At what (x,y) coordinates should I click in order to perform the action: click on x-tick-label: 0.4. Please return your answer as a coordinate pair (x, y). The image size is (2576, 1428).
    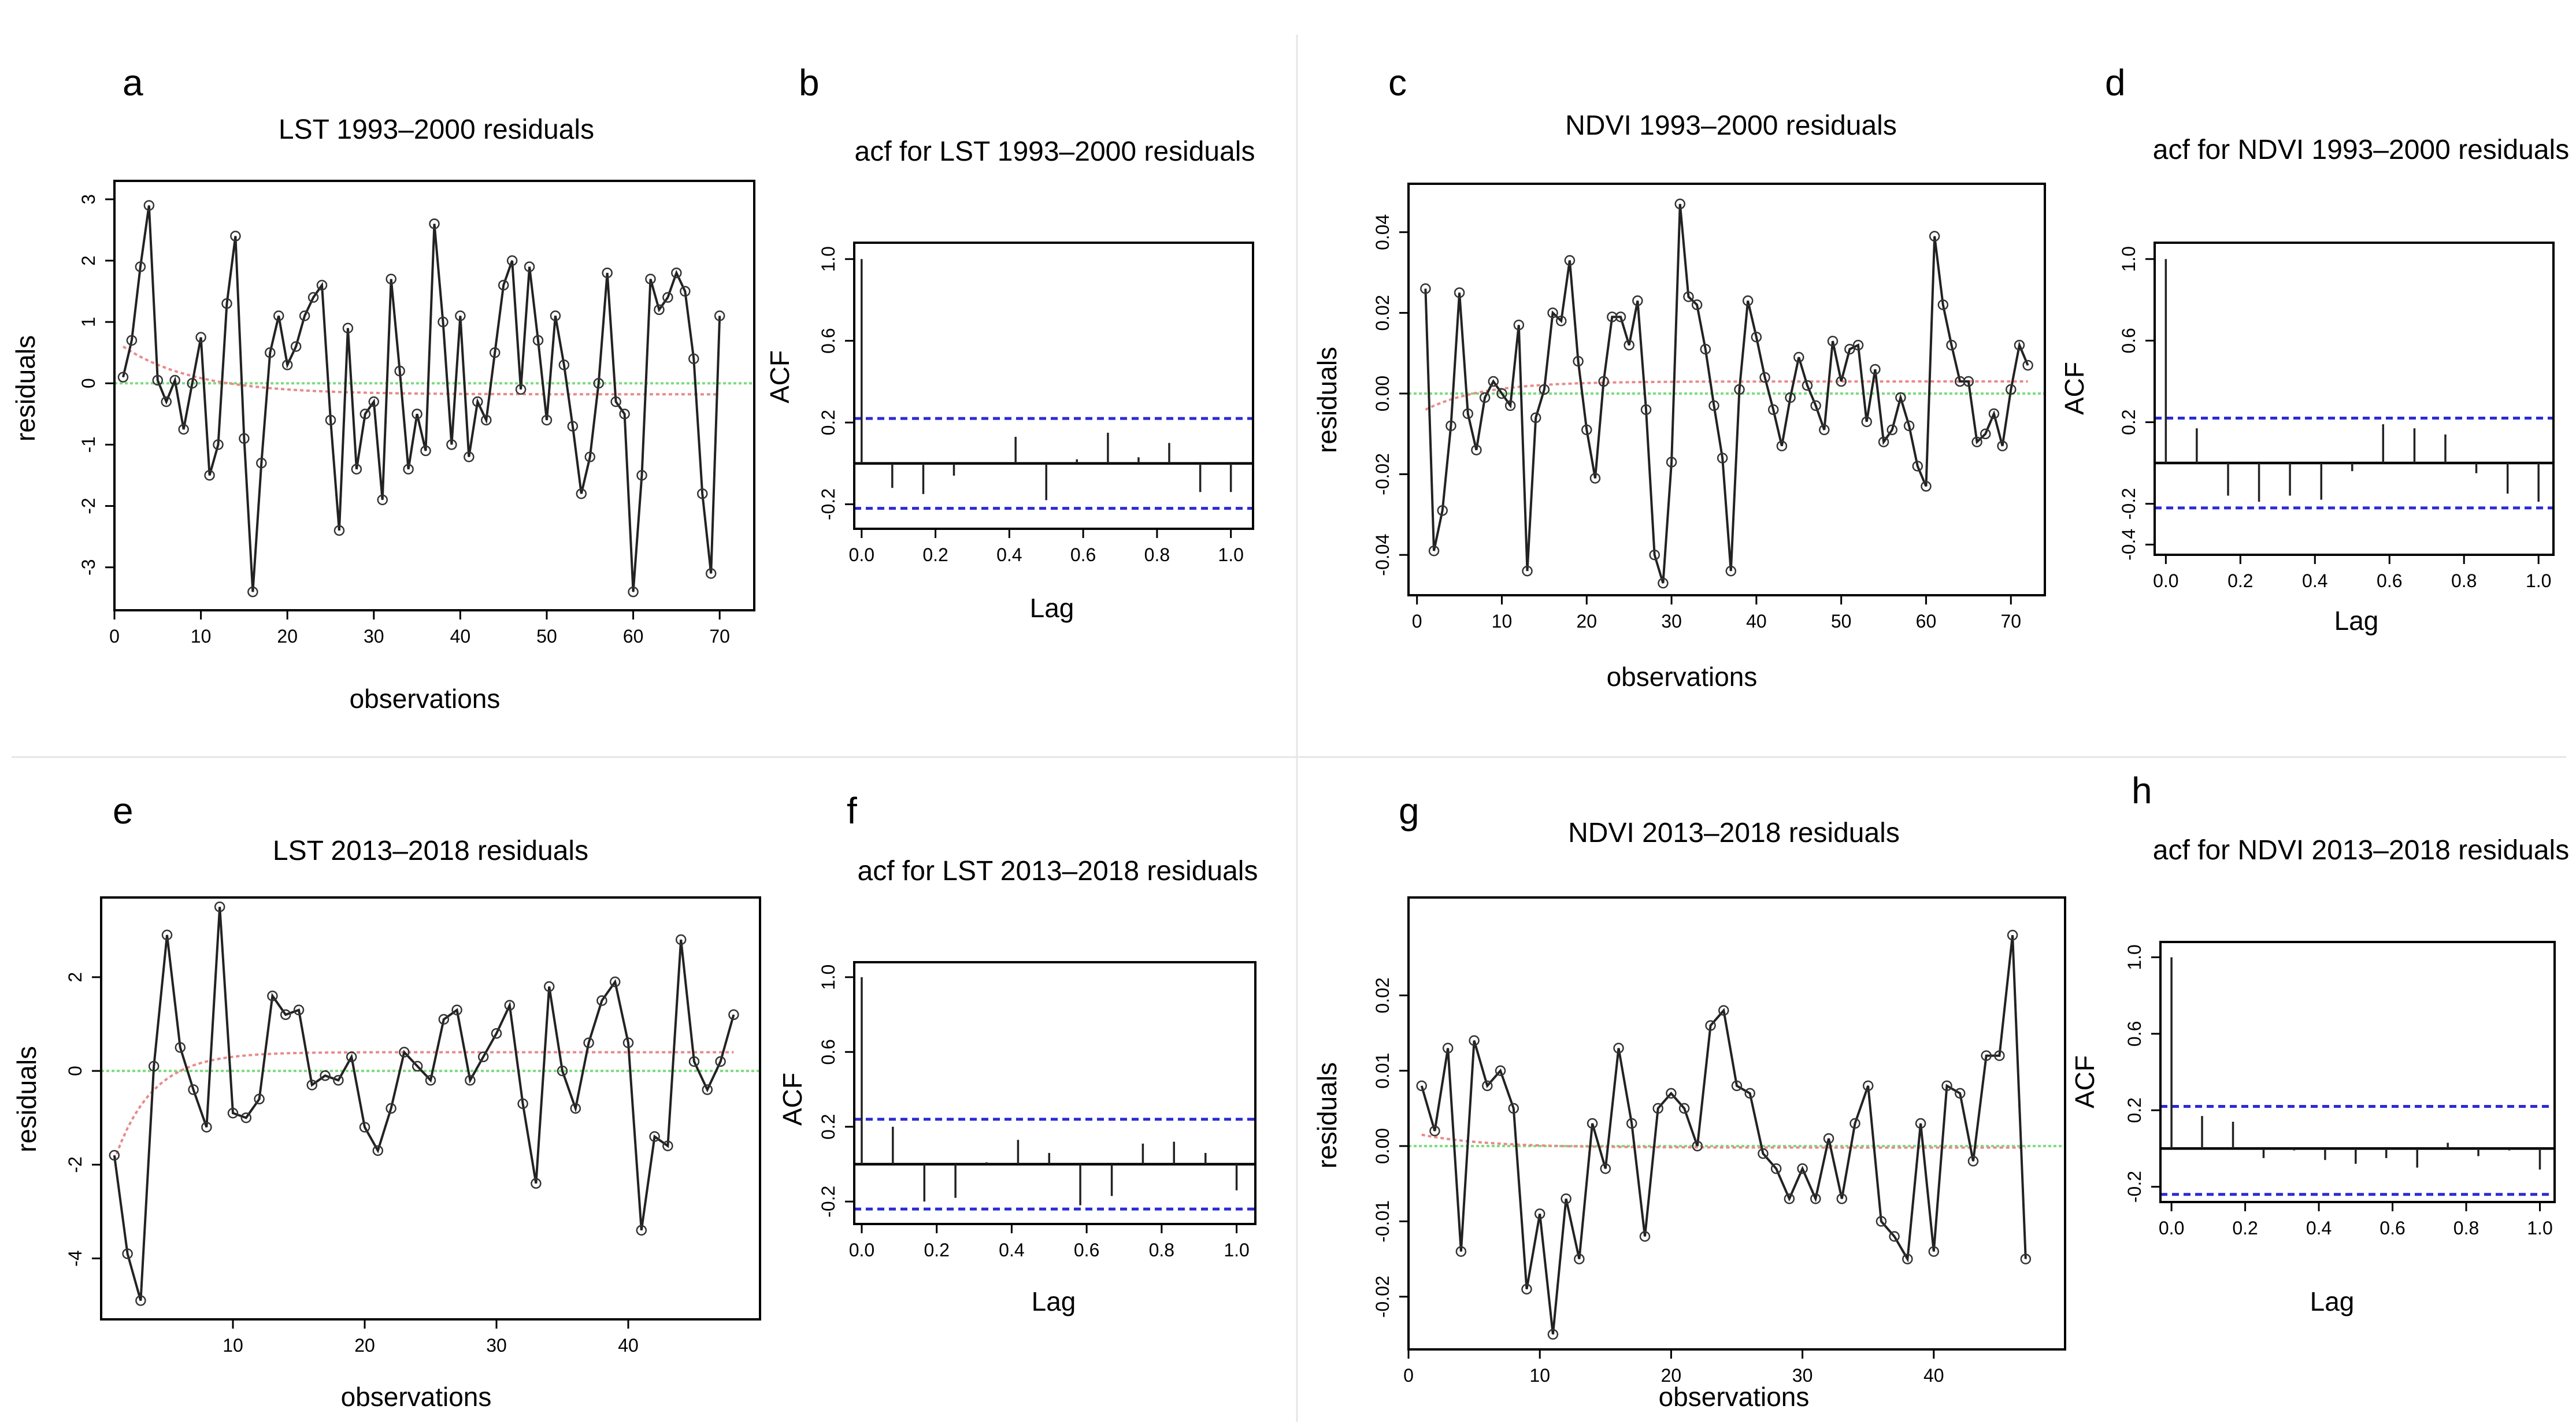
    Looking at the image, I should click on (1009, 554).